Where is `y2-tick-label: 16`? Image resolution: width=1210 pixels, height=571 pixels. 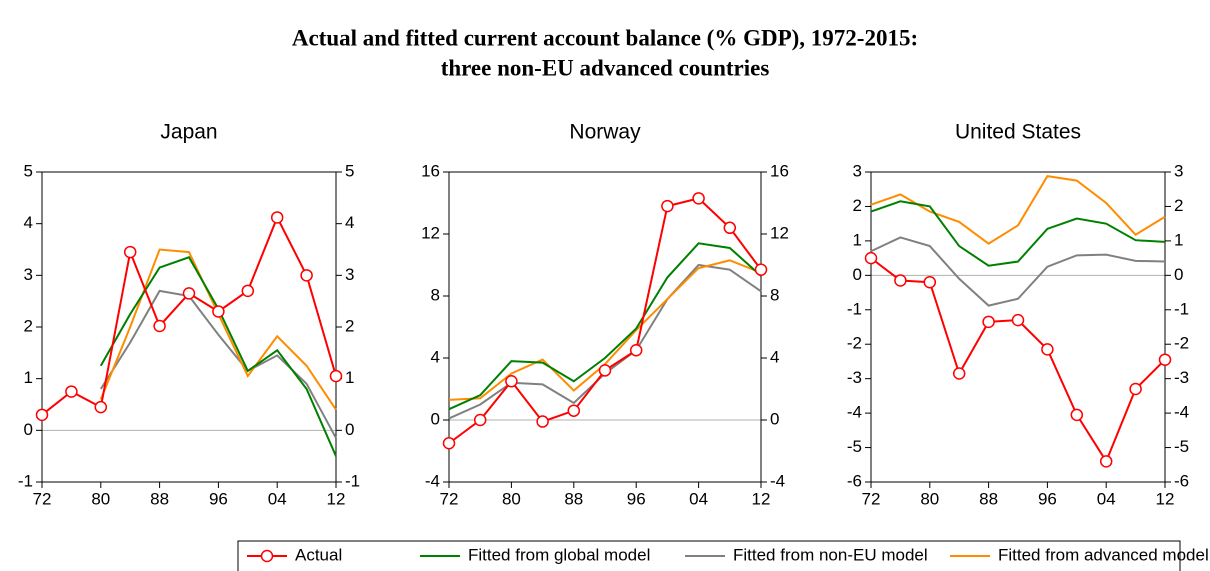
y2-tick-label: 16 is located at coordinates (779, 170).